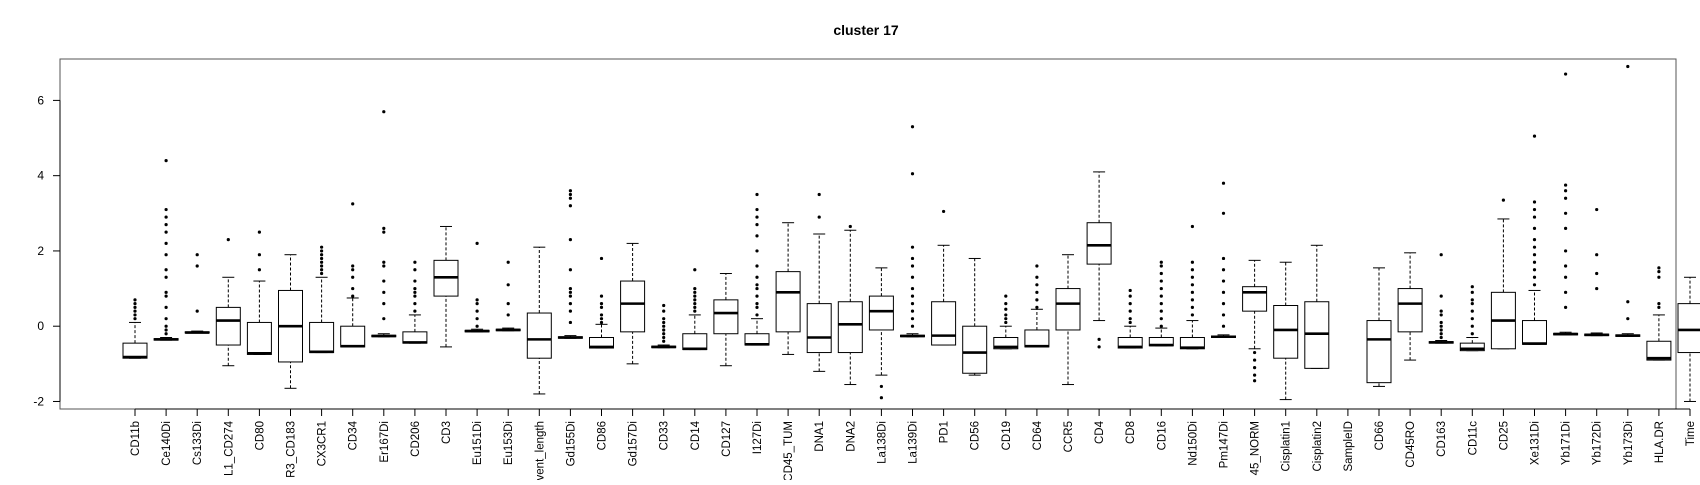  What do you see at coordinates (1225, 444) in the screenshot?
I see `x-tick-label: Pm147Di` at bounding box center [1225, 444].